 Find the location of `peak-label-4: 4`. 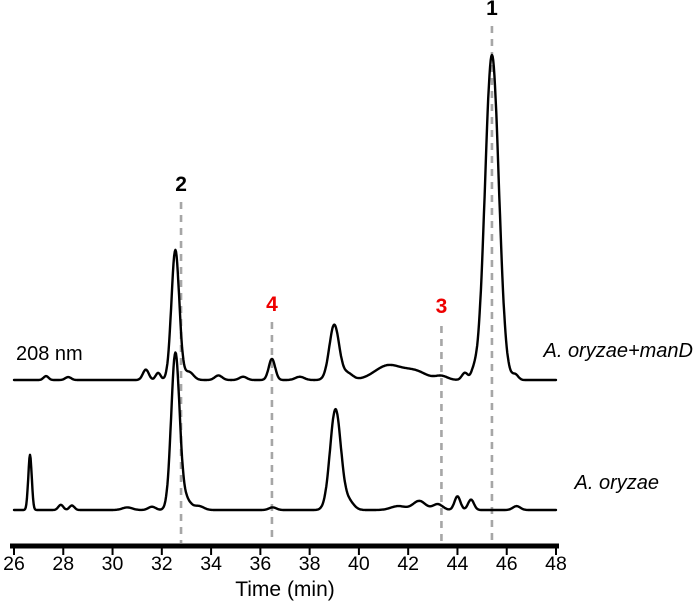

peak-label-4: 4 is located at coordinates (272, 304).